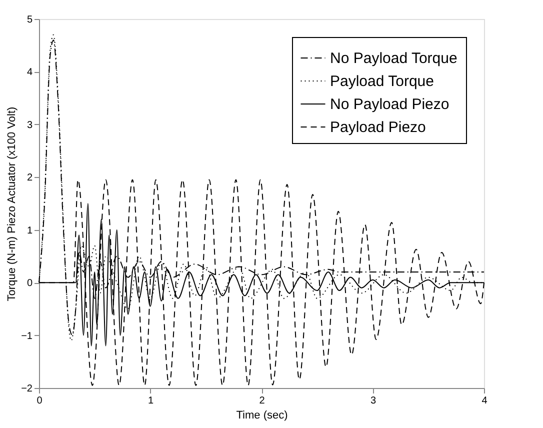 This screenshot has width=543, height=428. I want to click on y-axis-title: Torque (N-m) Piezo Actuator (x100 Volt), so click(12, 204).